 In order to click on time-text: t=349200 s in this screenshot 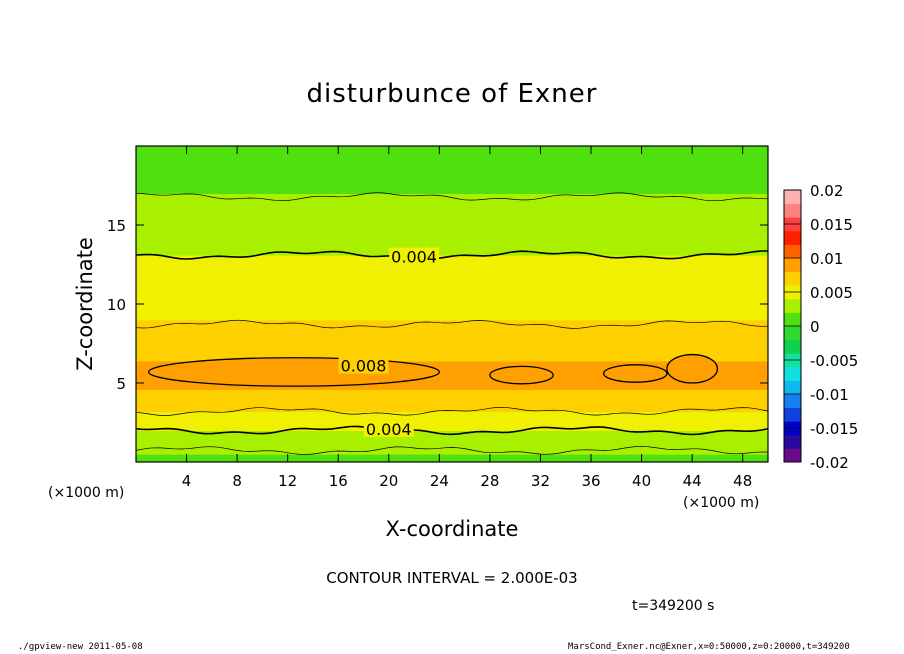, I will do `click(673, 606)`.